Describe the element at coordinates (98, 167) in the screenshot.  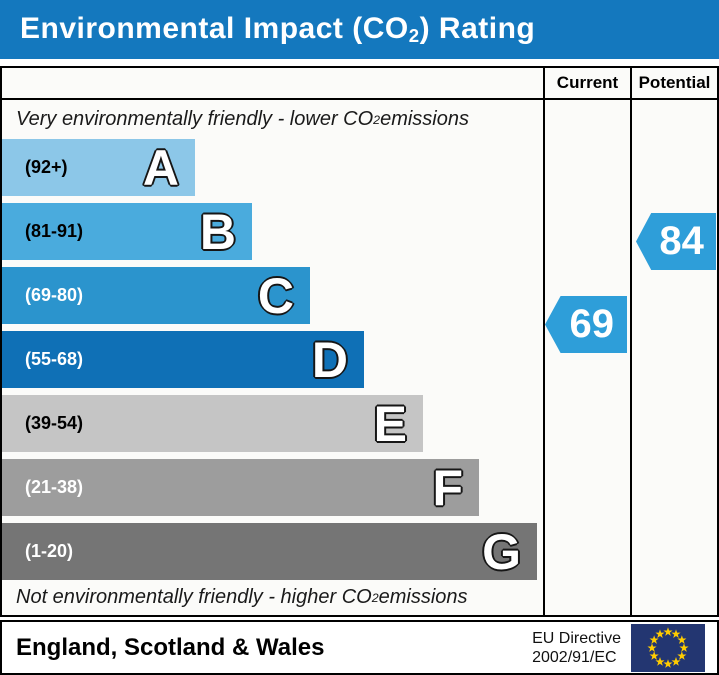
I see `band-bar-a: (92+) A` at that location.